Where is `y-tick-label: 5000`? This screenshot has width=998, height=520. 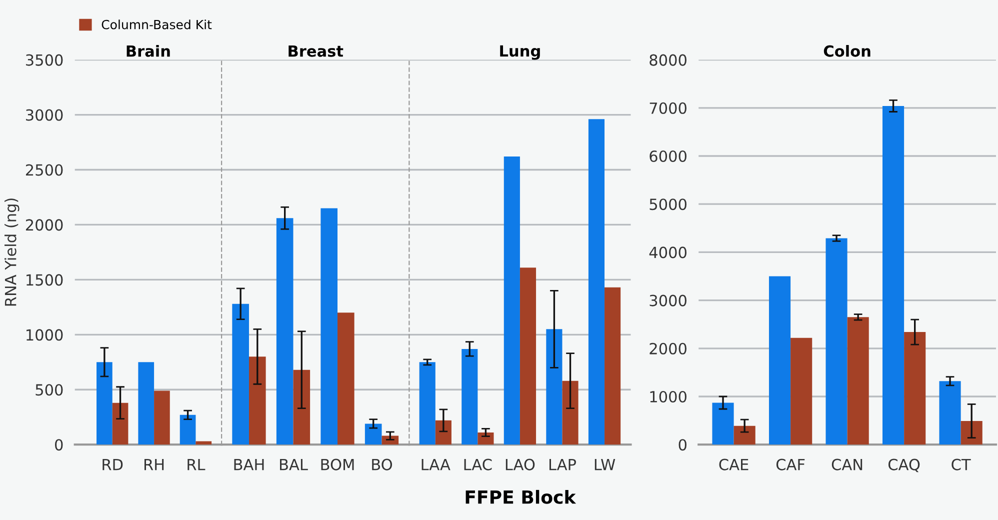
y-tick-label: 5000 is located at coordinates (668, 204).